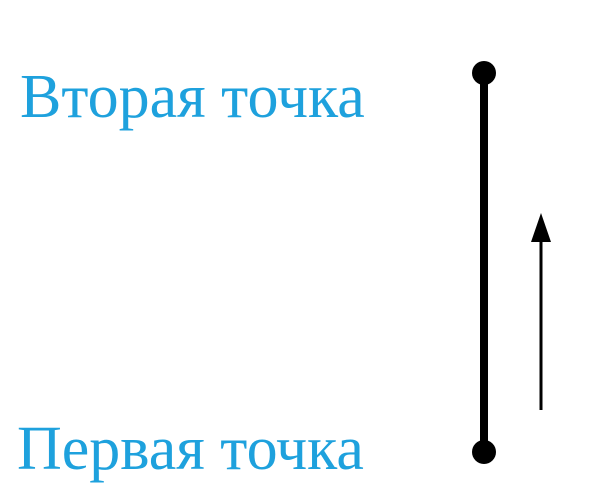 The height and width of the screenshot is (500, 600). What do you see at coordinates (541, 227) in the screenshot?
I see `direction-arrowhead-icon` at bounding box center [541, 227].